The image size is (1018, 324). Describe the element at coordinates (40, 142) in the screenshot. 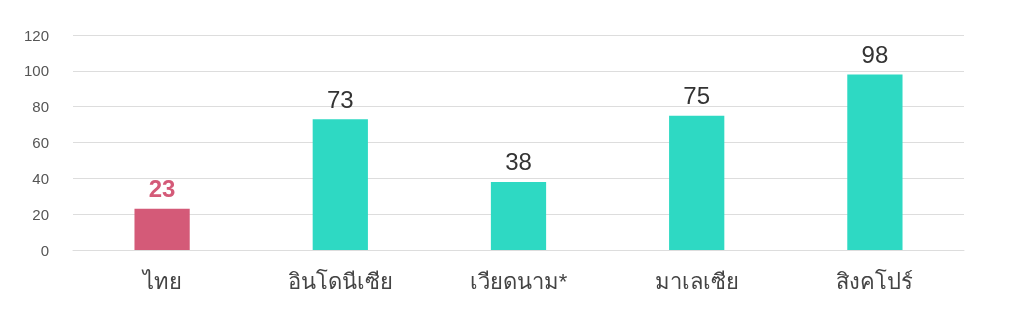

I see `y-tick-label: 60` at that location.